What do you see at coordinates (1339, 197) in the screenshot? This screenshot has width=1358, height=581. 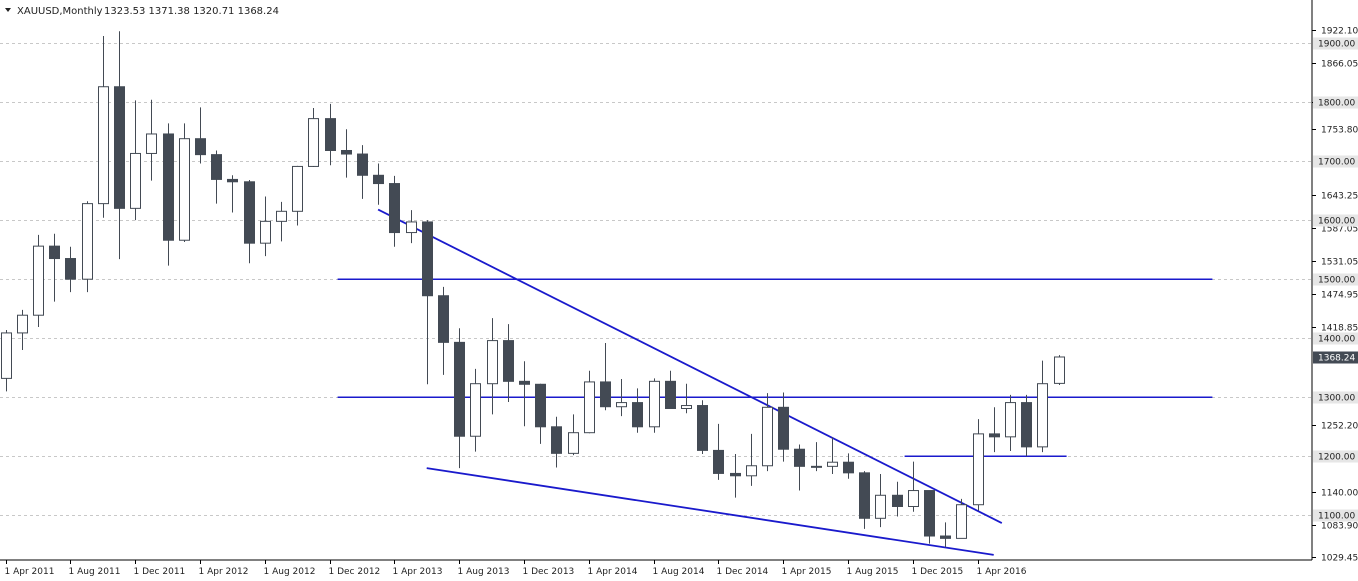 I see `price-tick-label: 1643.25` at bounding box center [1339, 197].